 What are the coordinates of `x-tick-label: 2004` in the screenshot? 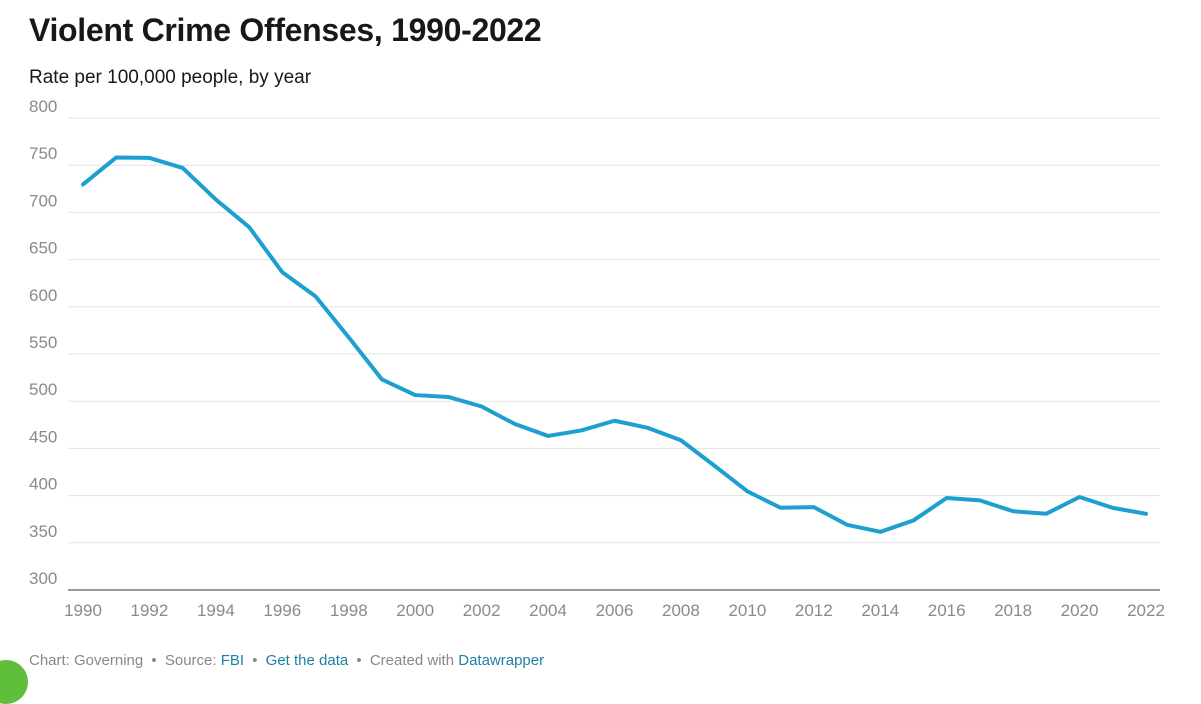 It's located at (548, 610).